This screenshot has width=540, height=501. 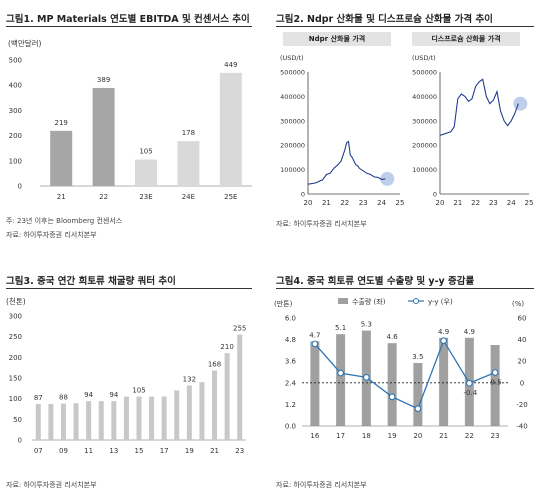 What do you see at coordinates (15, 358) in the screenshot?
I see `fig3-y-tick: 200` at bounding box center [15, 358].